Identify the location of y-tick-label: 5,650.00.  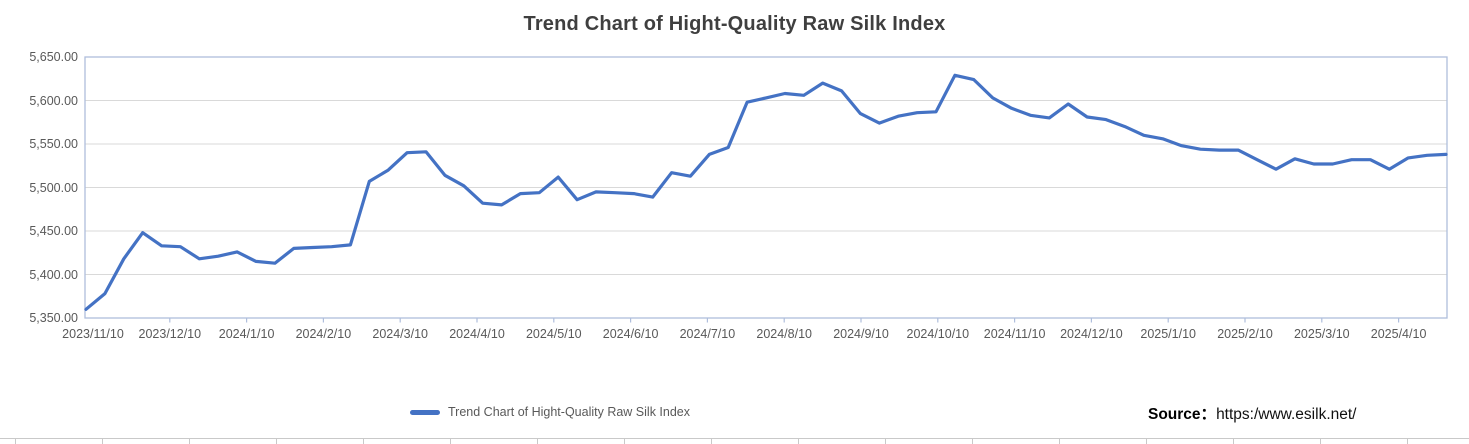
(53, 57).